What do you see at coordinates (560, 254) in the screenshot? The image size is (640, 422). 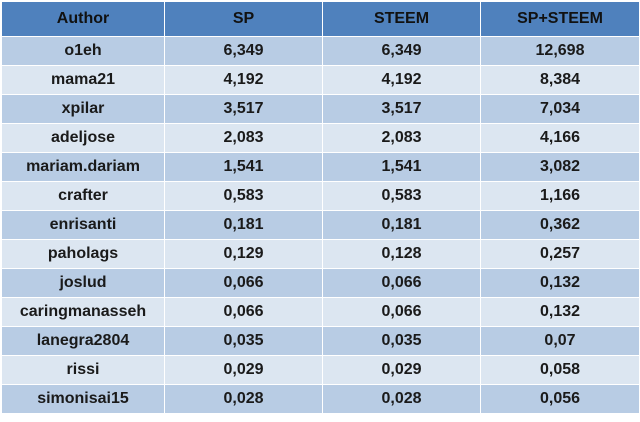 I see `total-cell: 0,257` at bounding box center [560, 254].